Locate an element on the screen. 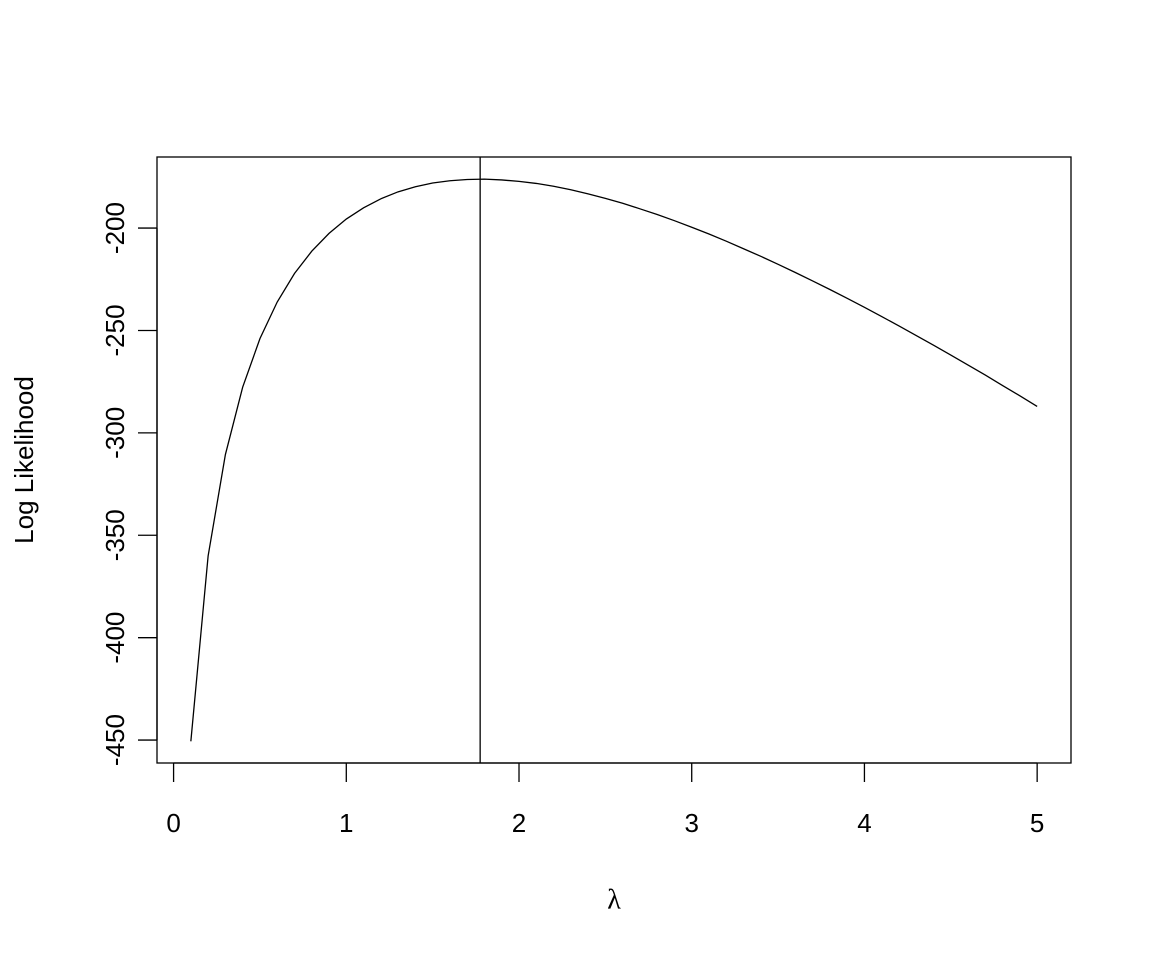 The image size is (1152, 960). x-tick-label: 4 is located at coordinates (864, 823).